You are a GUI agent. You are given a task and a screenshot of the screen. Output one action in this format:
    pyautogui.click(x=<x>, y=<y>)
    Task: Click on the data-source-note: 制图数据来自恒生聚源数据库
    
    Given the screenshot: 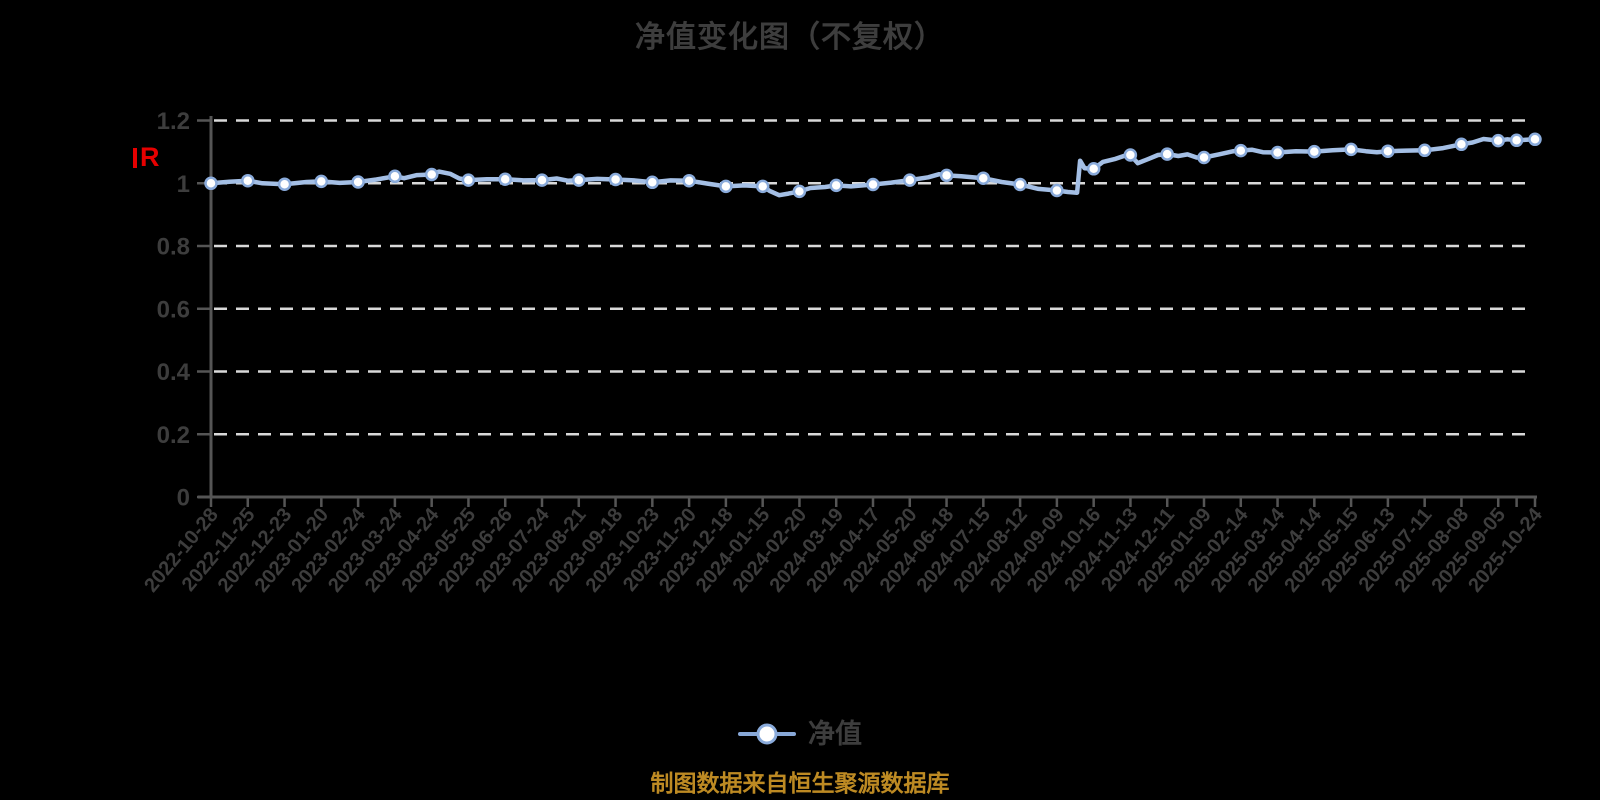 What is the action you would take?
    pyautogui.click(x=800, y=783)
    